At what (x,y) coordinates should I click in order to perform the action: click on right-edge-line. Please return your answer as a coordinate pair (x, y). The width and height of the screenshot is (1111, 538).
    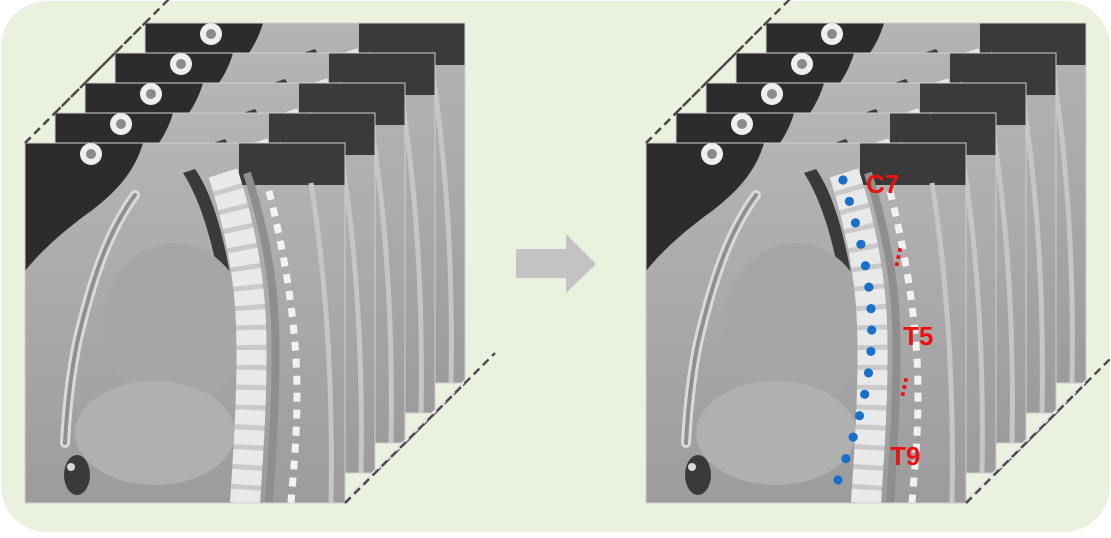
    Looking at the image, I should click on (691, 98).